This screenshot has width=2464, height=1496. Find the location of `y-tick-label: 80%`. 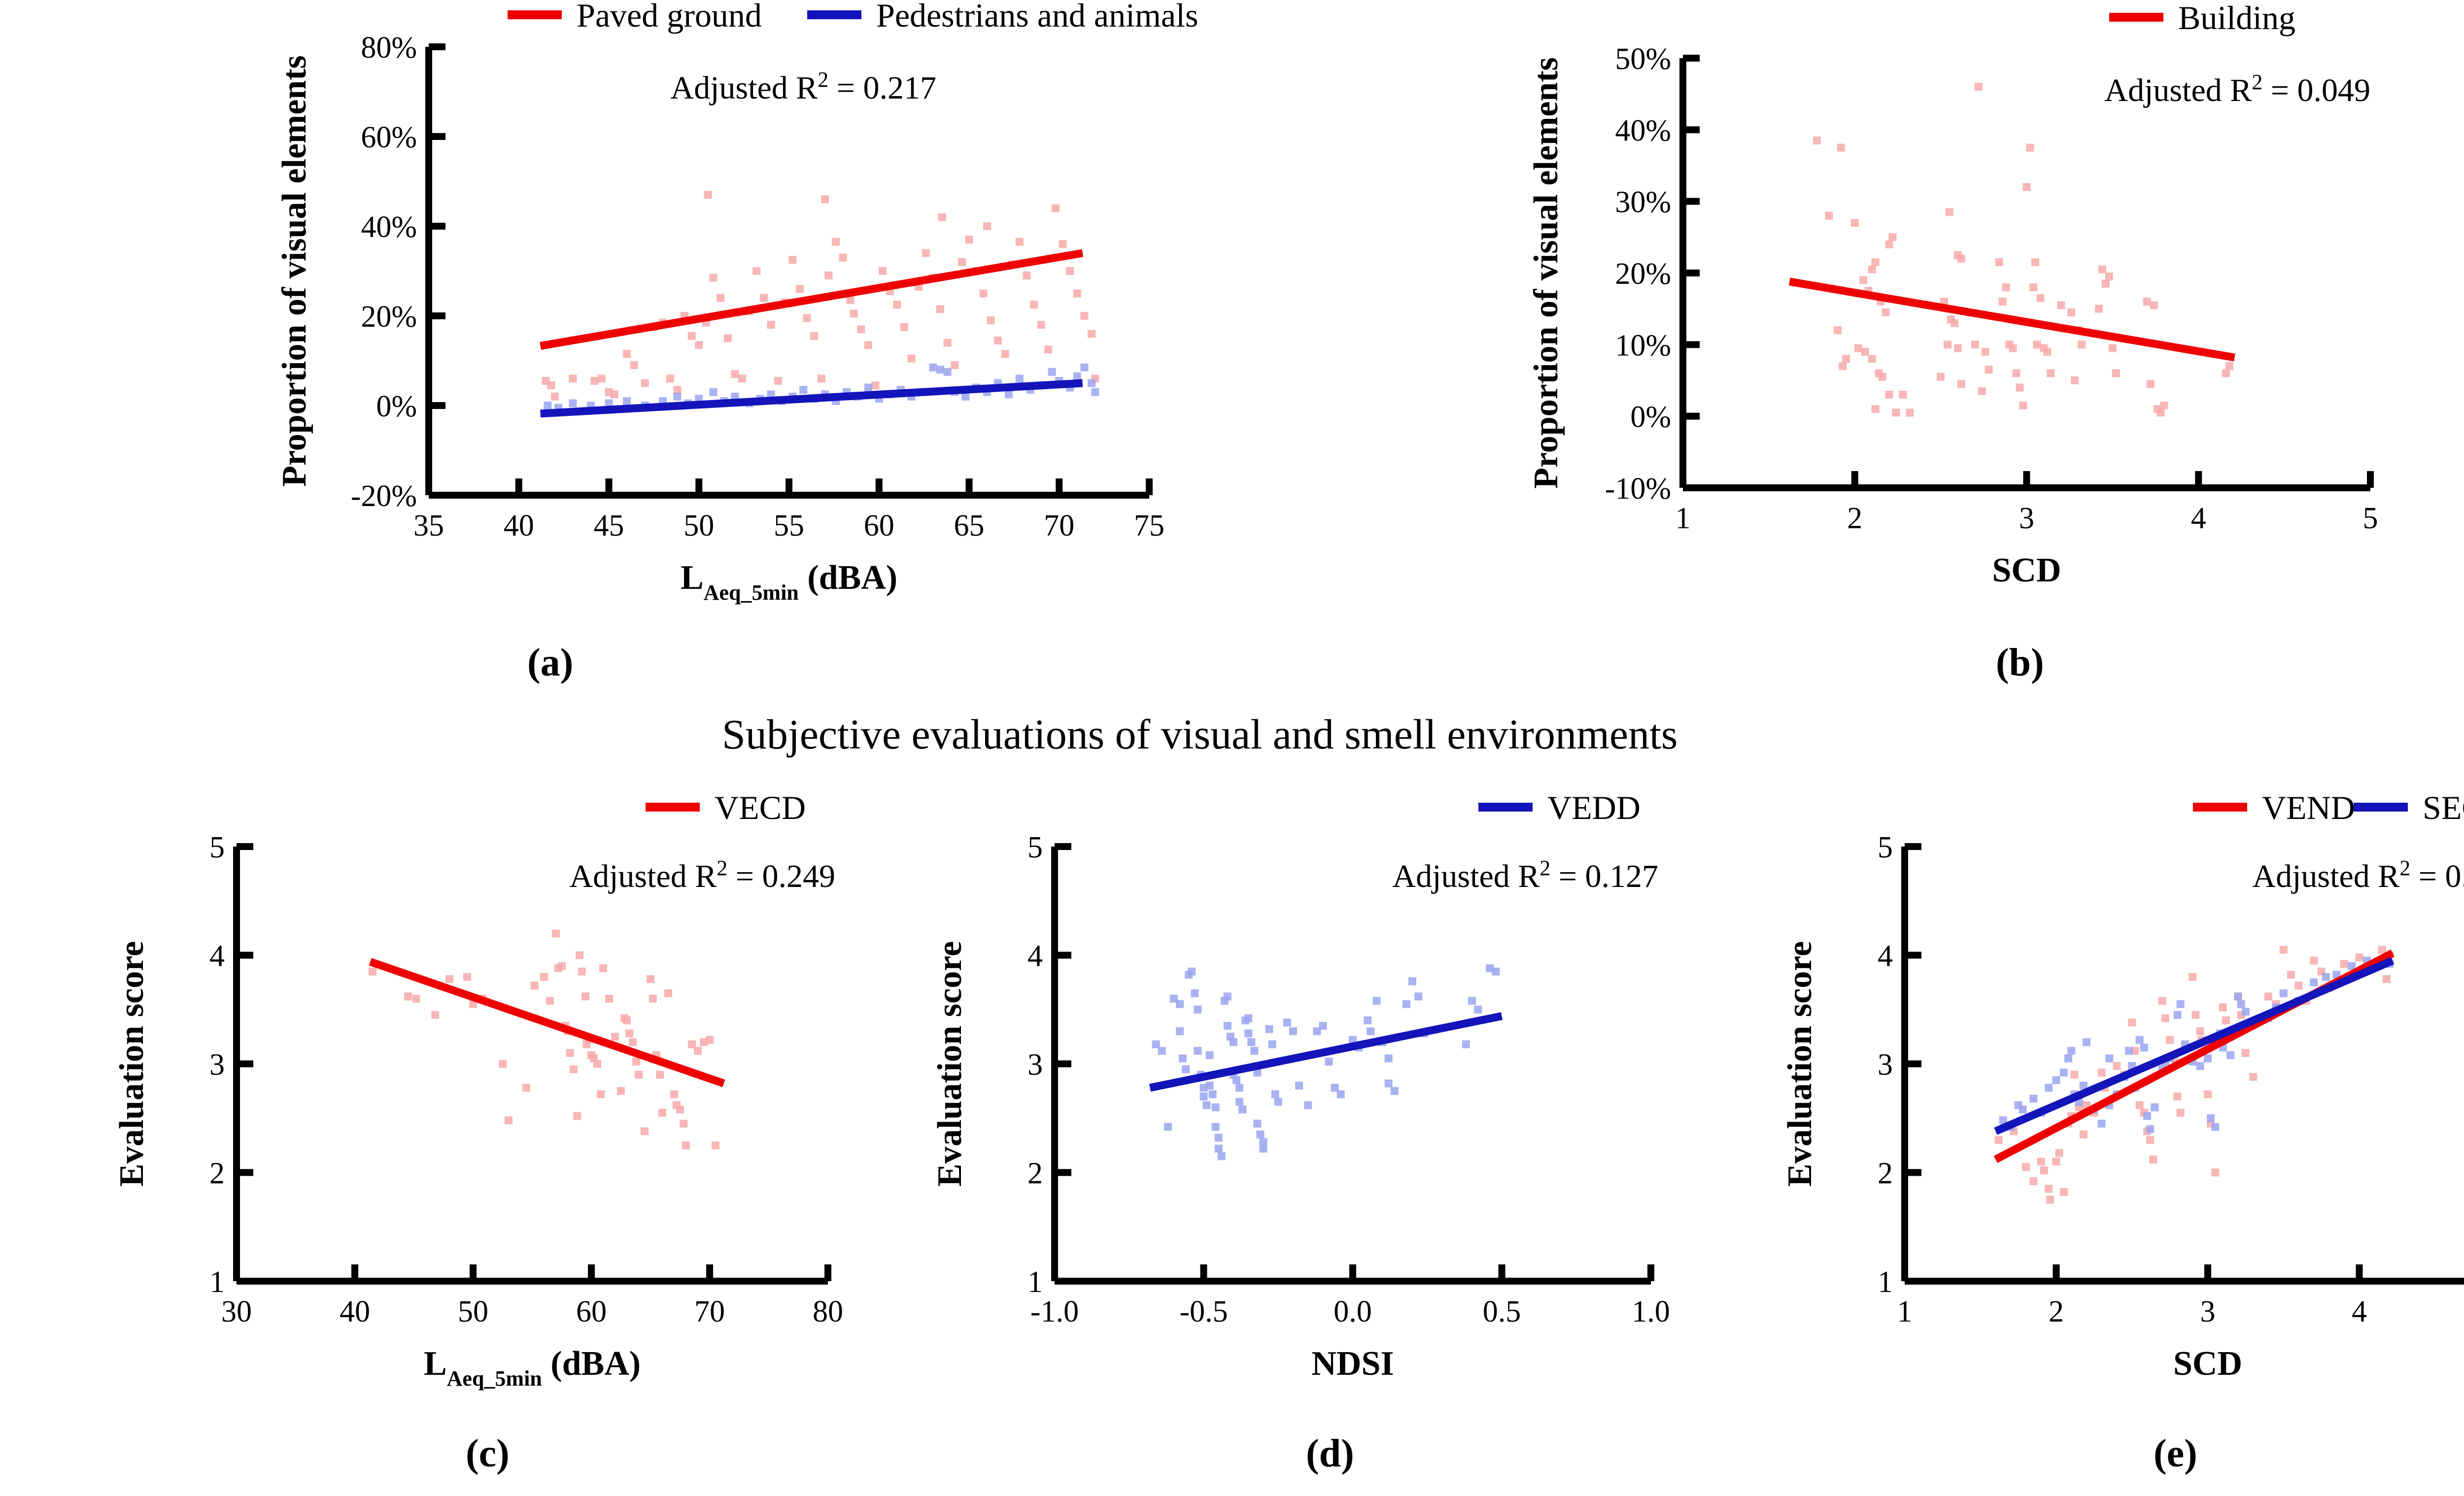

y-tick-label: 80% is located at coordinates (389, 48).